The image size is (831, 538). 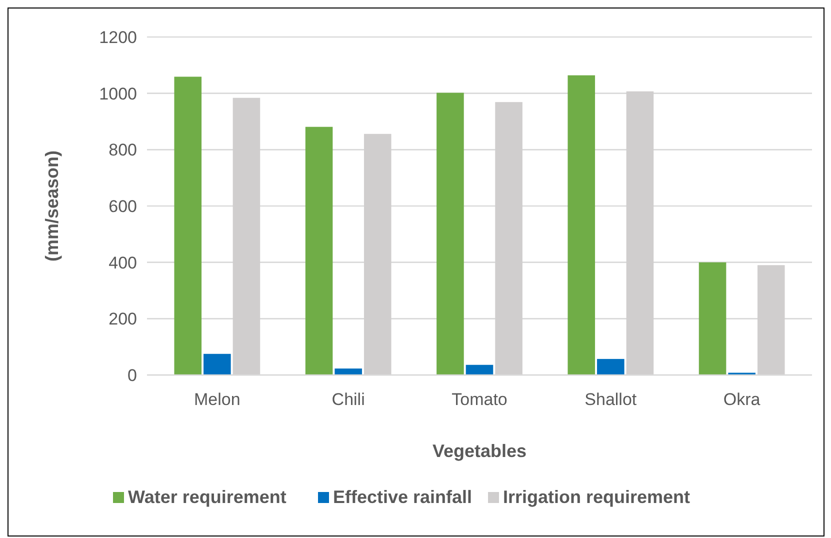 I want to click on legend-label: Water requirement, so click(x=207, y=497).